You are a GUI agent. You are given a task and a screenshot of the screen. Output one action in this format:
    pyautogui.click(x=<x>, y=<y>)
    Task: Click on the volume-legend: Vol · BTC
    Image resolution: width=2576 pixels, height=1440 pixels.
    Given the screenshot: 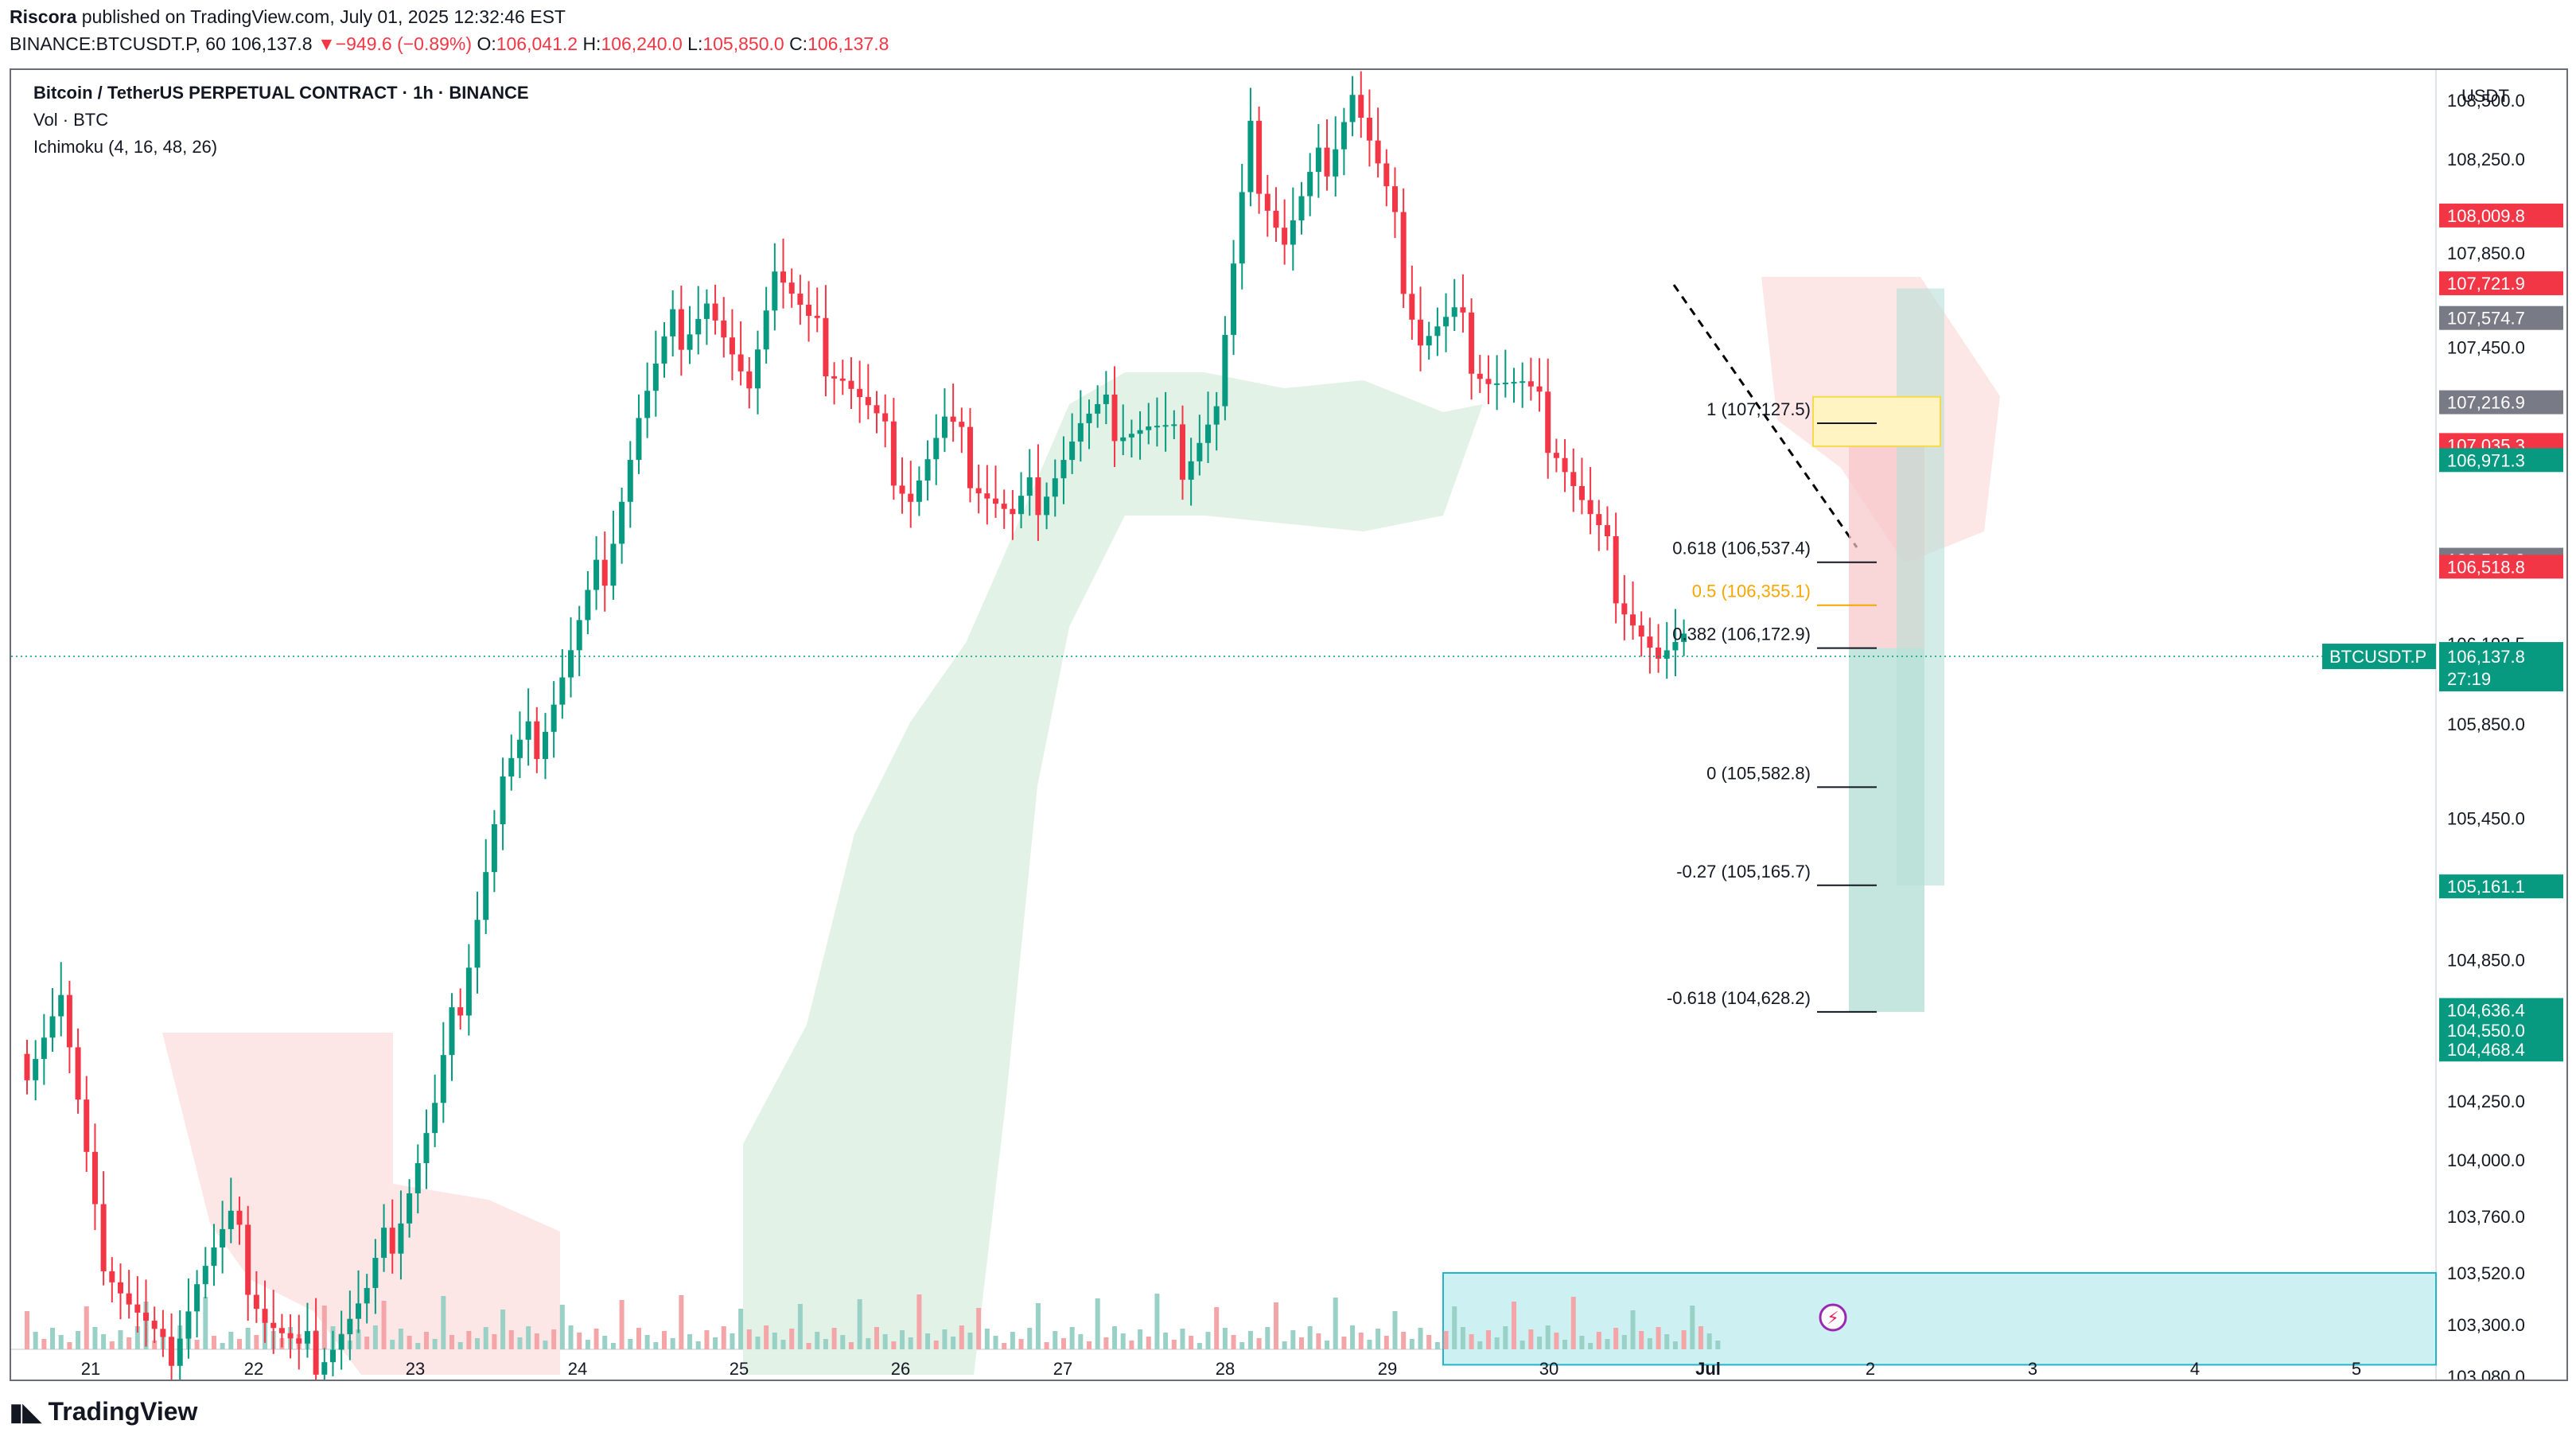 What is the action you would take?
    pyautogui.click(x=71, y=120)
    